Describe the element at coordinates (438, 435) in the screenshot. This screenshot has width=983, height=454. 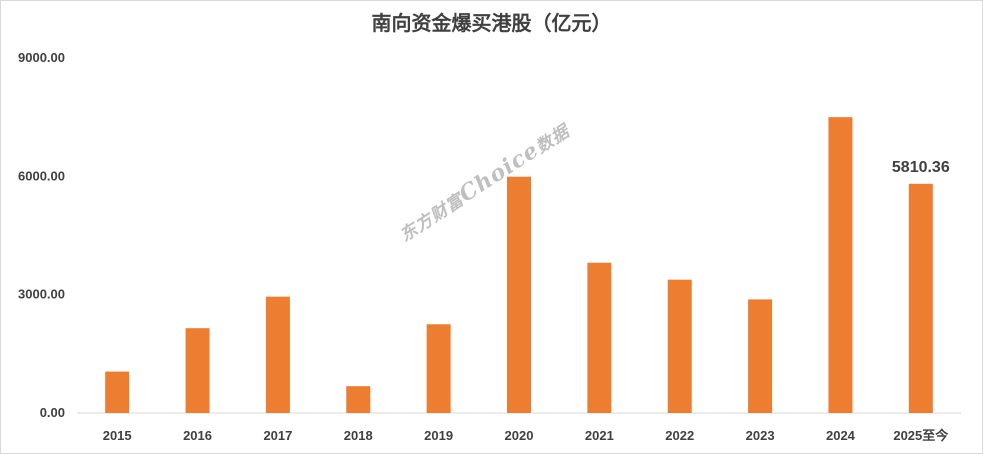
I see `x-tick-label: 2019` at that location.